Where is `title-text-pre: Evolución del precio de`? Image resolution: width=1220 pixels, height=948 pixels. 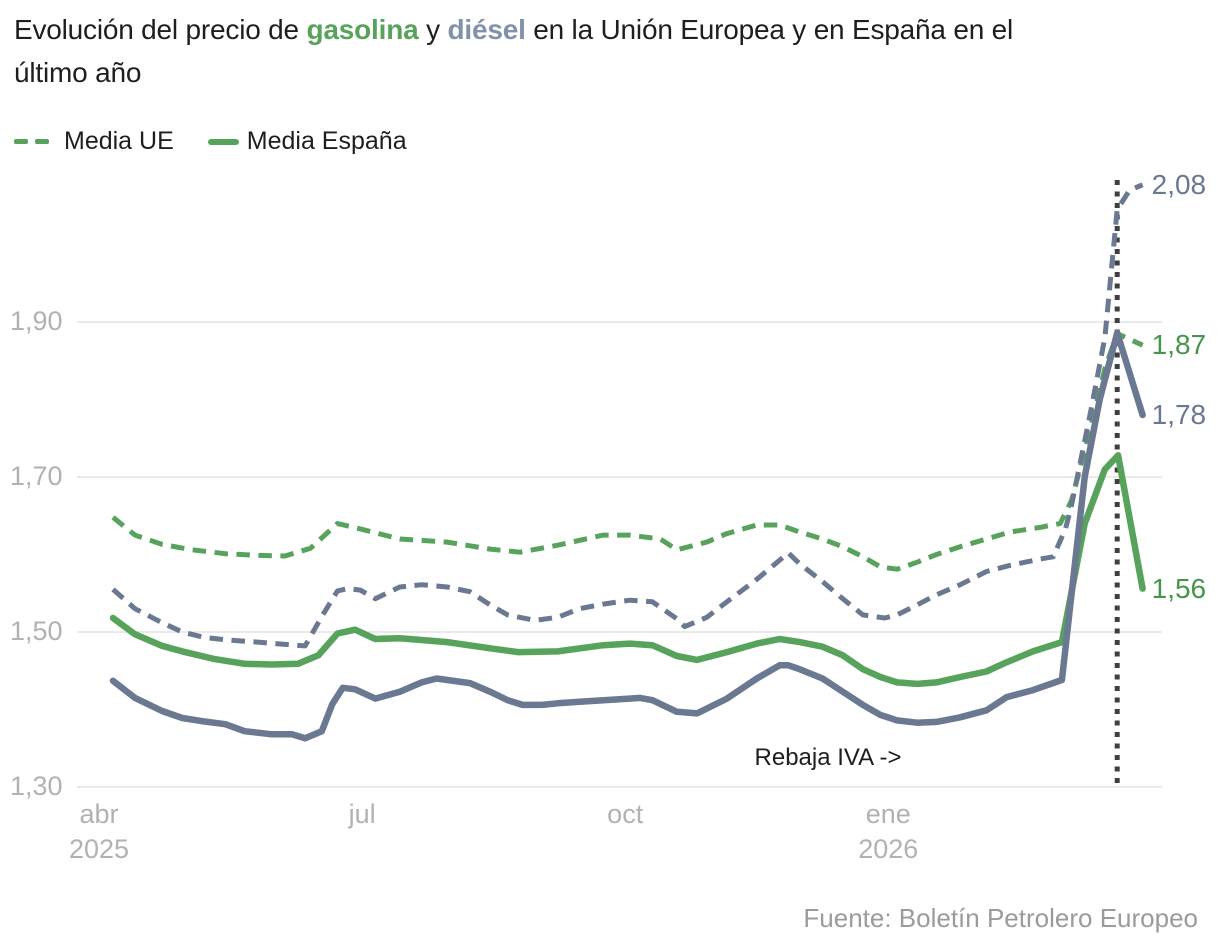
title-text-pre: Evolución del precio de is located at coordinates (160, 29).